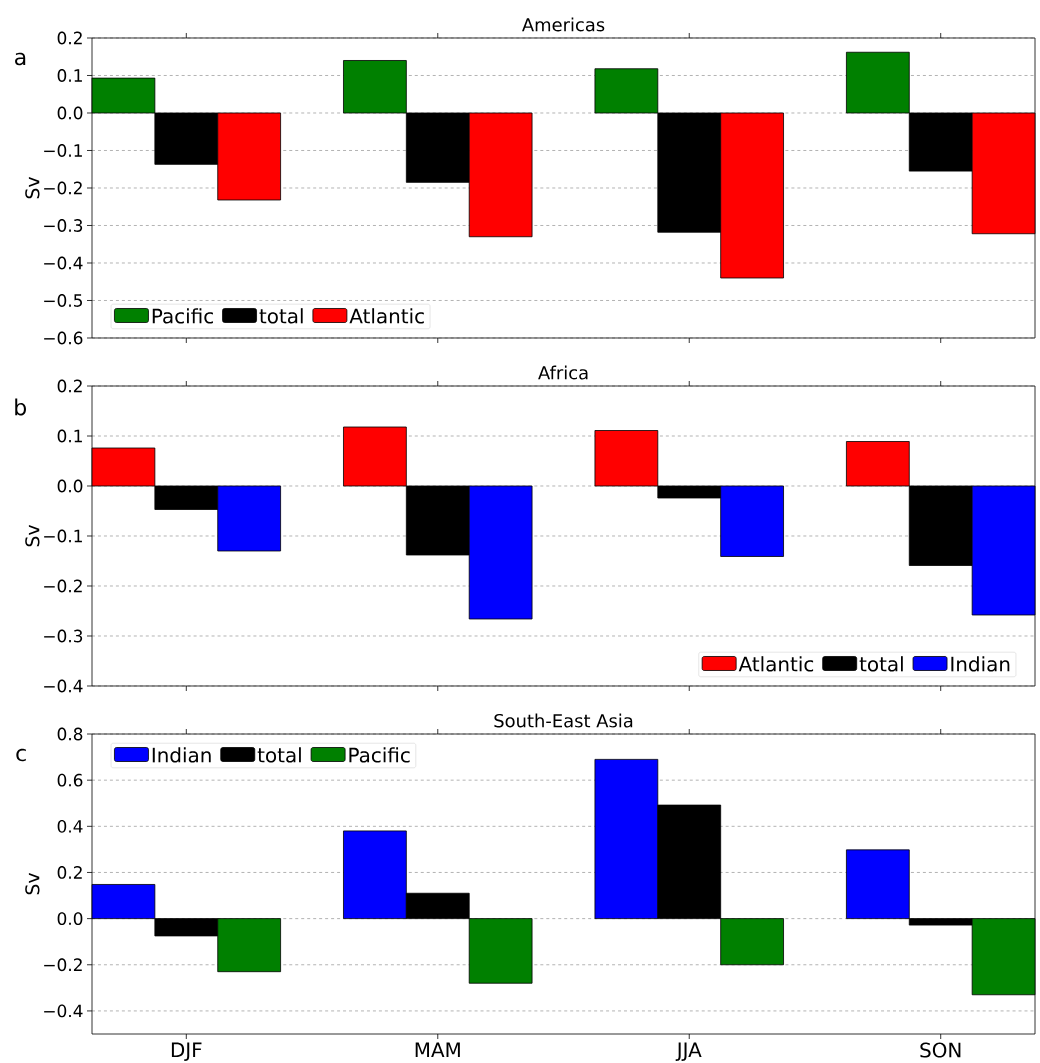  What do you see at coordinates (21, 755) in the screenshot?
I see `text: c` at bounding box center [21, 755].